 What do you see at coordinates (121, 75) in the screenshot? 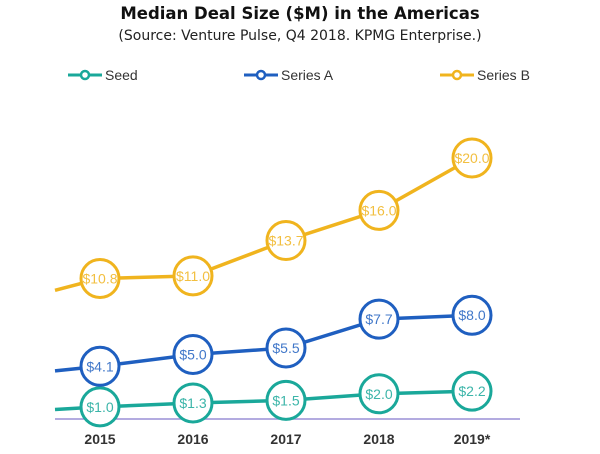
I see `legend-label: Seed` at bounding box center [121, 75].